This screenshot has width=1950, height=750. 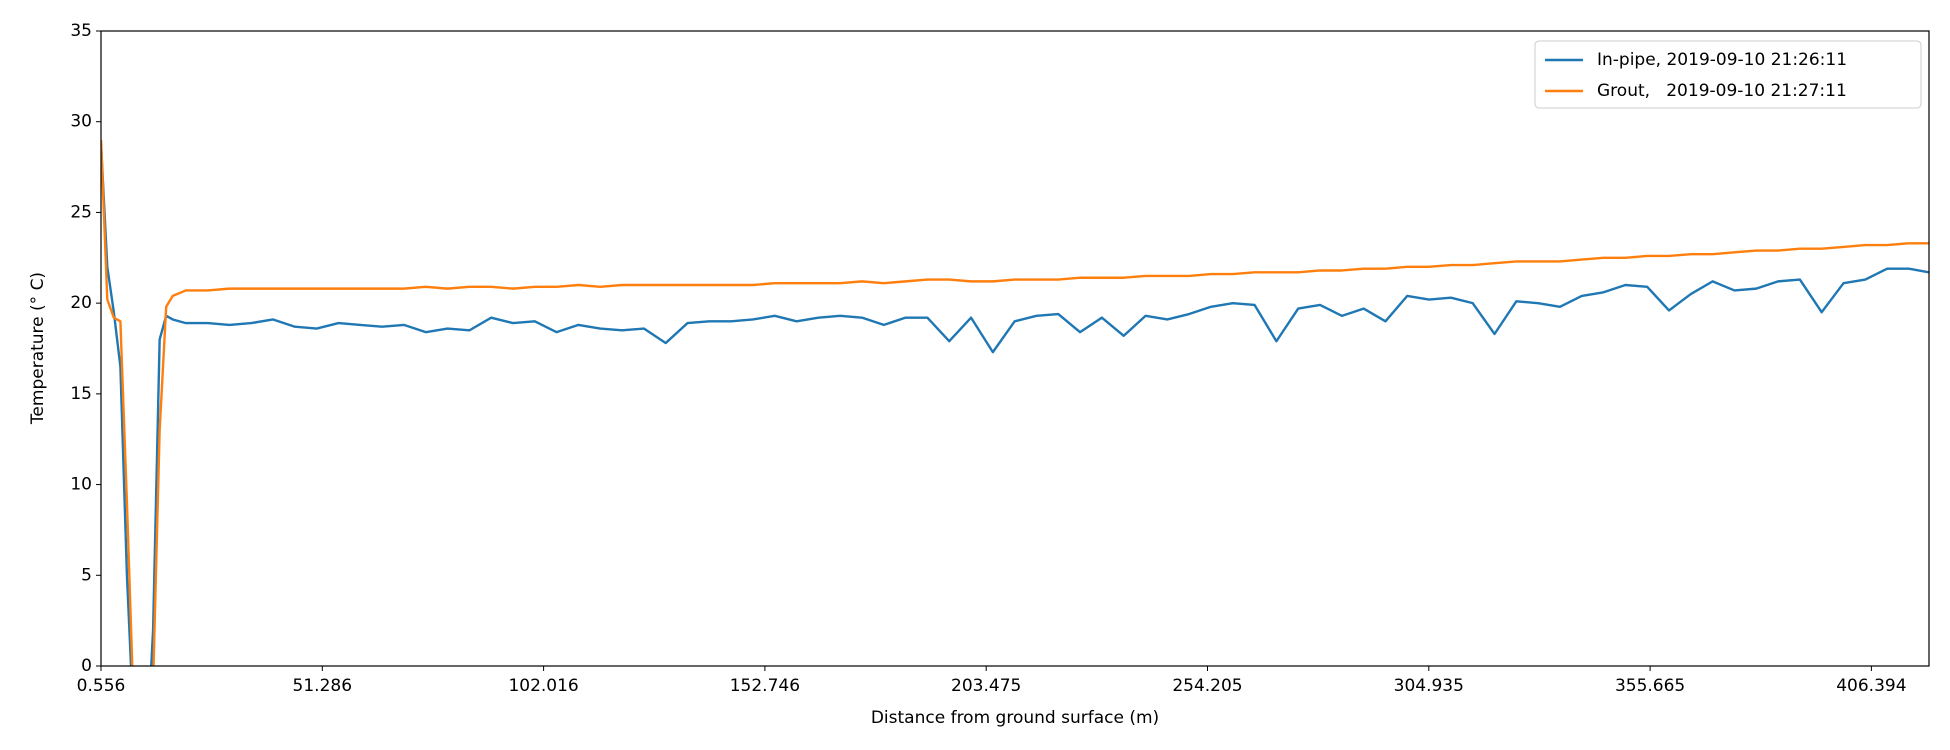 What do you see at coordinates (81, 394) in the screenshot?
I see `y-tick-label: 15` at bounding box center [81, 394].